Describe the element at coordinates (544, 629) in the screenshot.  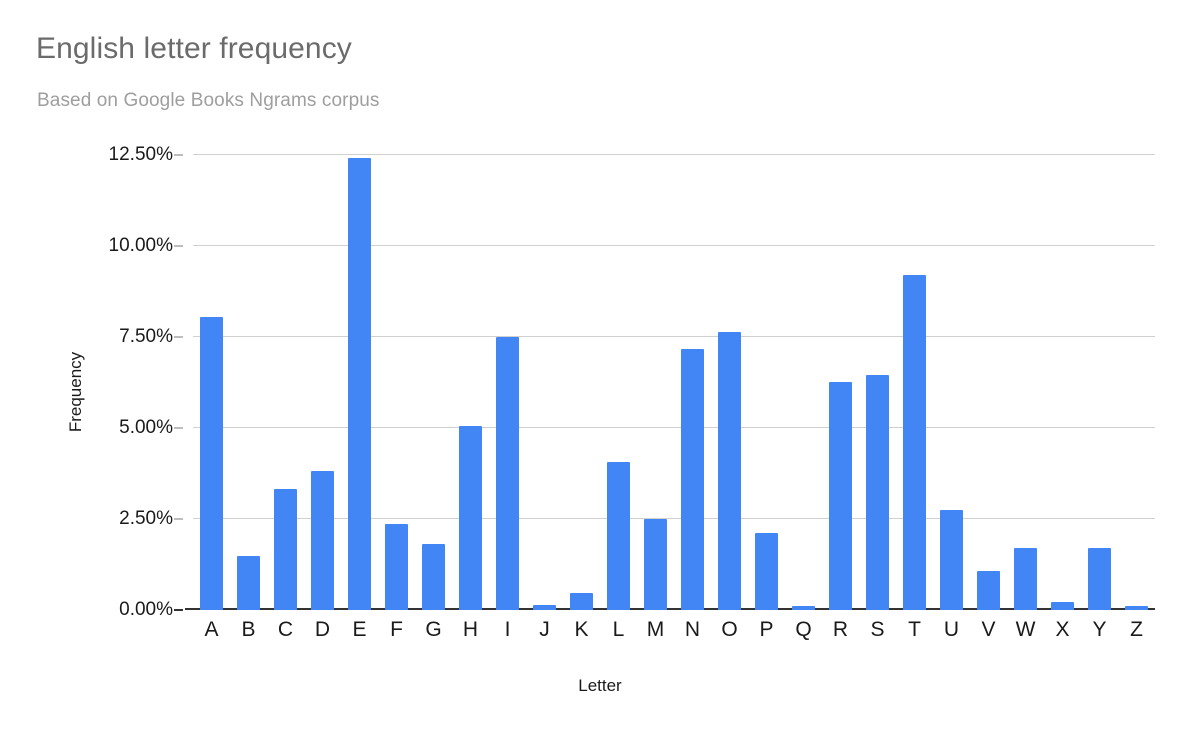
I see `x-axis-tick-label: J` at that location.